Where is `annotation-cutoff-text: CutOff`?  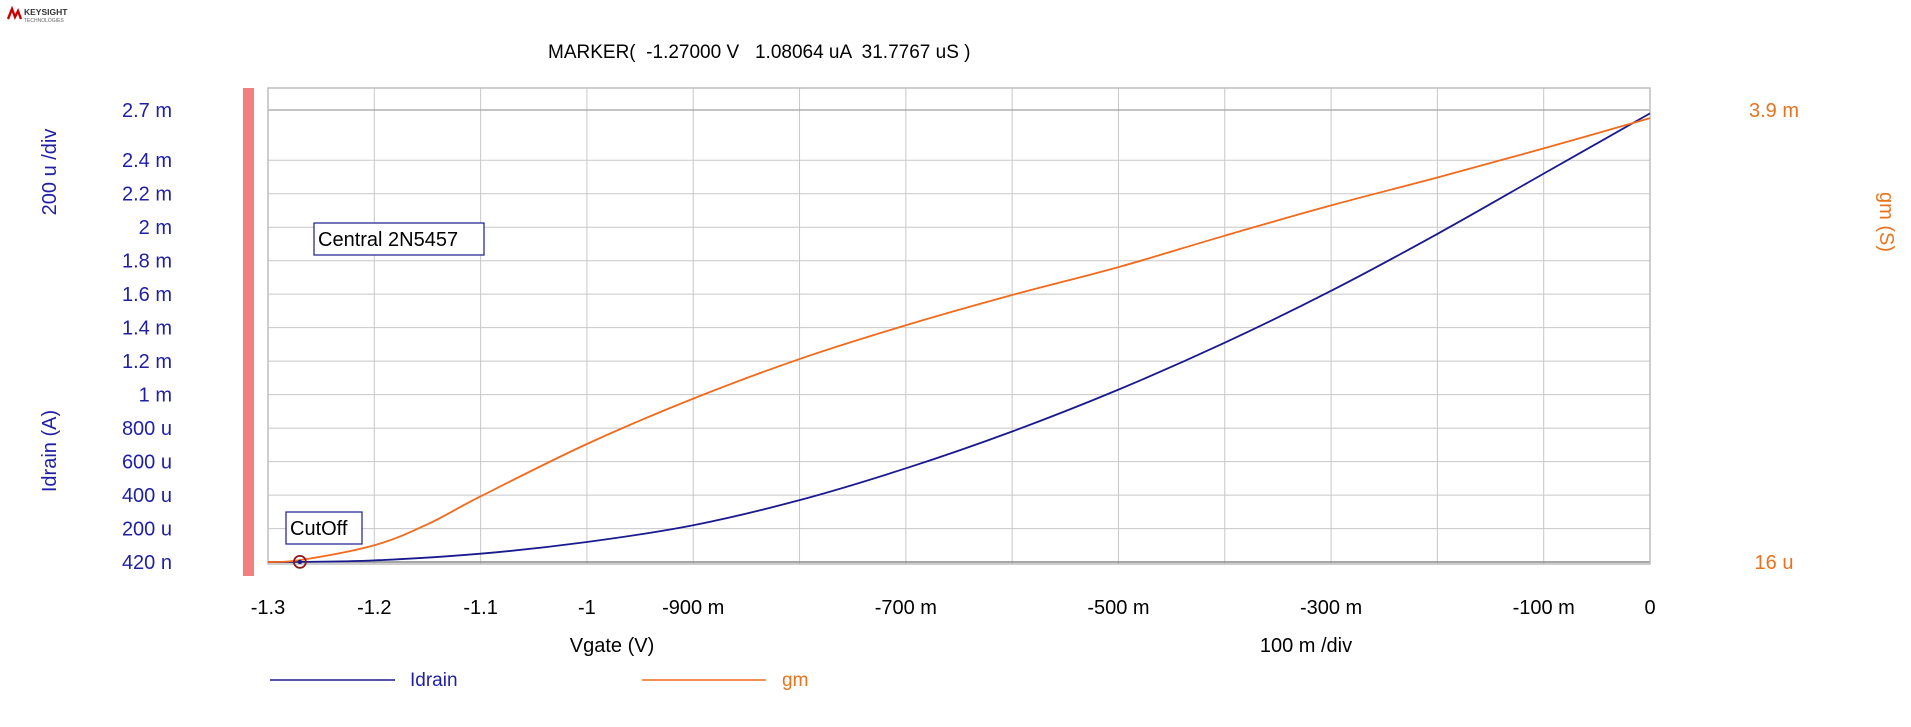
annotation-cutoff-text: CutOff is located at coordinates (319, 529).